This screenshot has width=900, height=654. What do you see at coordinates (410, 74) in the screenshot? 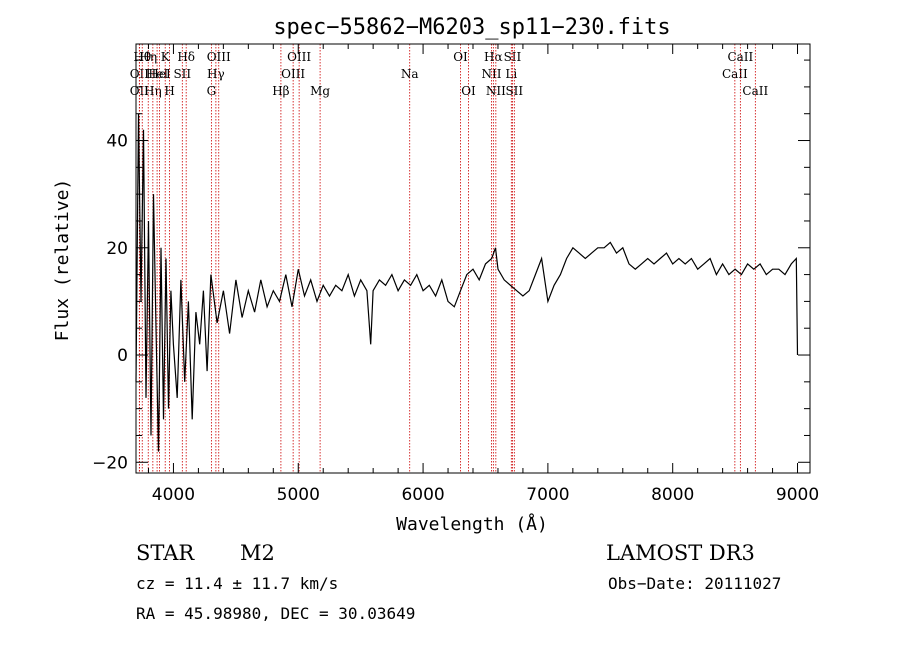
I see `marker-label: Na` at bounding box center [410, 74].